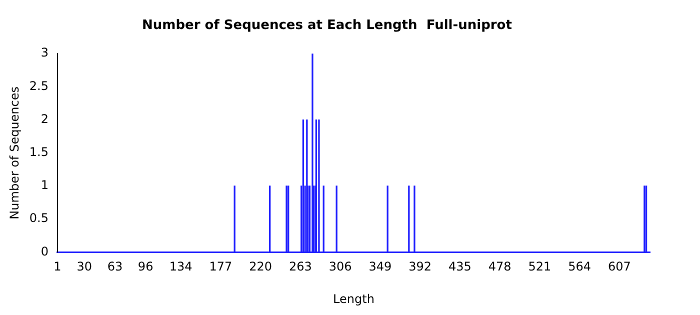 Image resolution: width=700 pixels, height=315 pixels. Describe the element at coordinates (420, 267) in the screenshot. I see `x-tick-label: 392` at that location.